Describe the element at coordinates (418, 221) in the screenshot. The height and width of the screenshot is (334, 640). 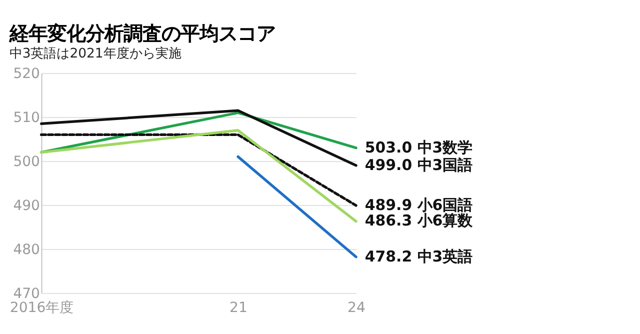
I see `text: 486.3 小6算数` at that location.